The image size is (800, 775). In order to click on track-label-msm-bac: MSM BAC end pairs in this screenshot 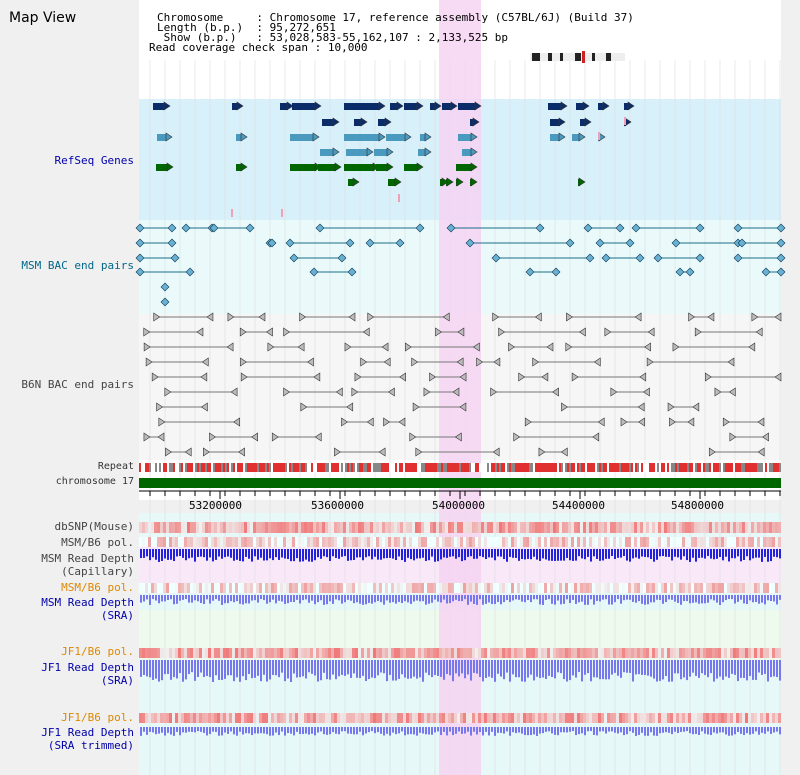, I will do `click(77, 265)`.